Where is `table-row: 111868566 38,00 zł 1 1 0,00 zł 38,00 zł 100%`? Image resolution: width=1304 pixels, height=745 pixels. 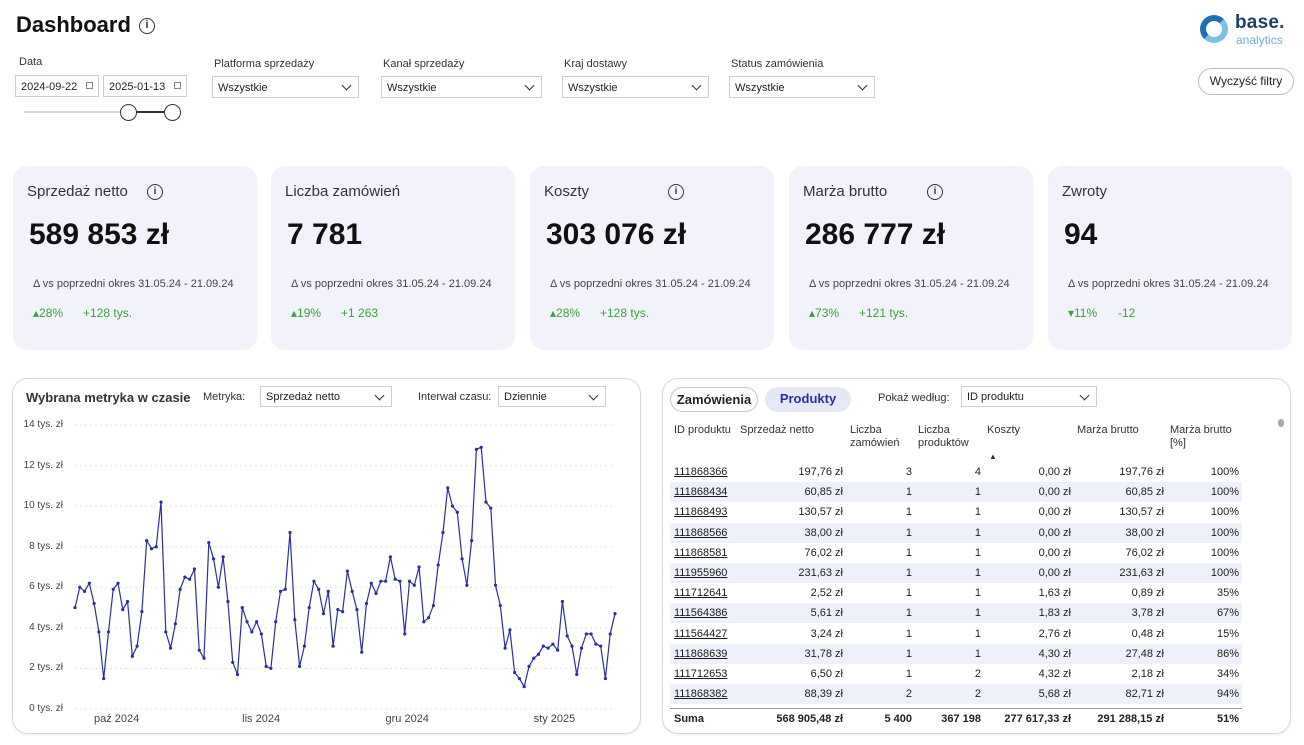 table-row: 111868566 38,00 zł 1 1 0,00 zł 38,00 zł 100% is located at coordinates (956, 532).